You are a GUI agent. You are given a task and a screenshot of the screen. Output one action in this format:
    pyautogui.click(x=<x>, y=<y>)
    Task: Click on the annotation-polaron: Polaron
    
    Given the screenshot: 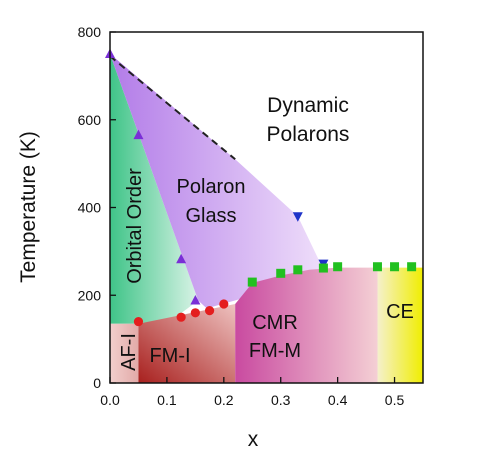 What is the action you would take?
    pyautogui.click(x=211, y=187)
    